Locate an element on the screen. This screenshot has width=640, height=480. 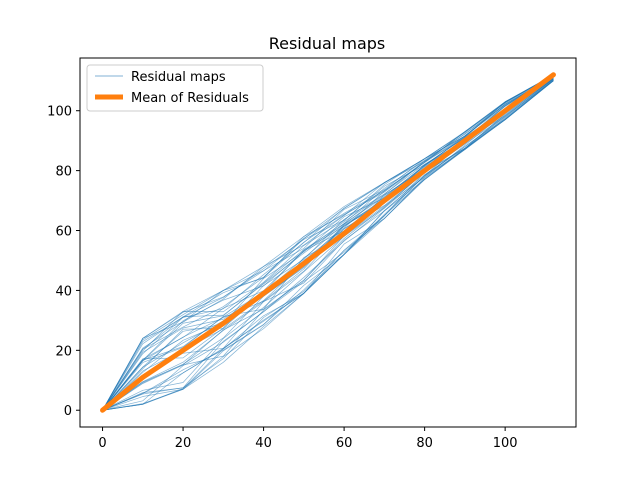
x-tick-label: 60 is located at coordinates (344, 443).